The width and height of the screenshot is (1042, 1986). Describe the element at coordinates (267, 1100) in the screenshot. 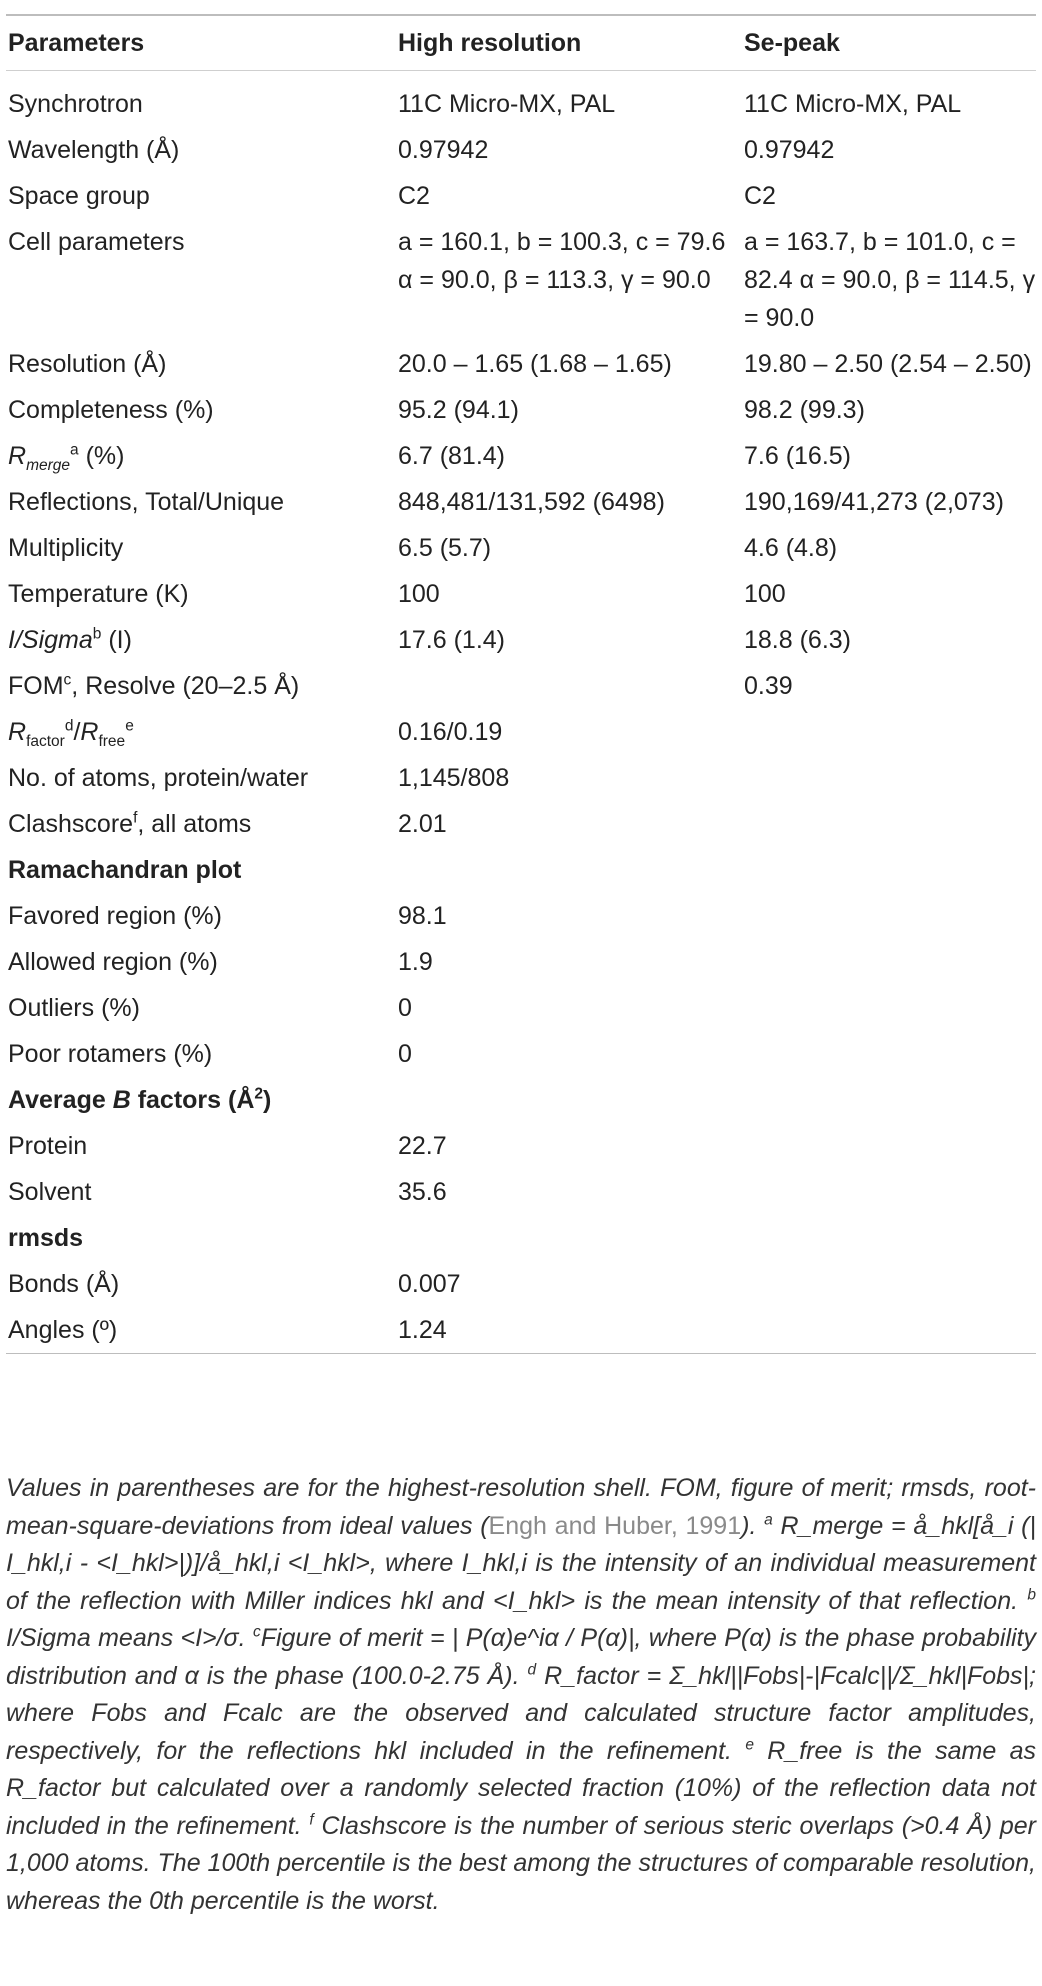

I see `bfactors-title-end: )` at that location.